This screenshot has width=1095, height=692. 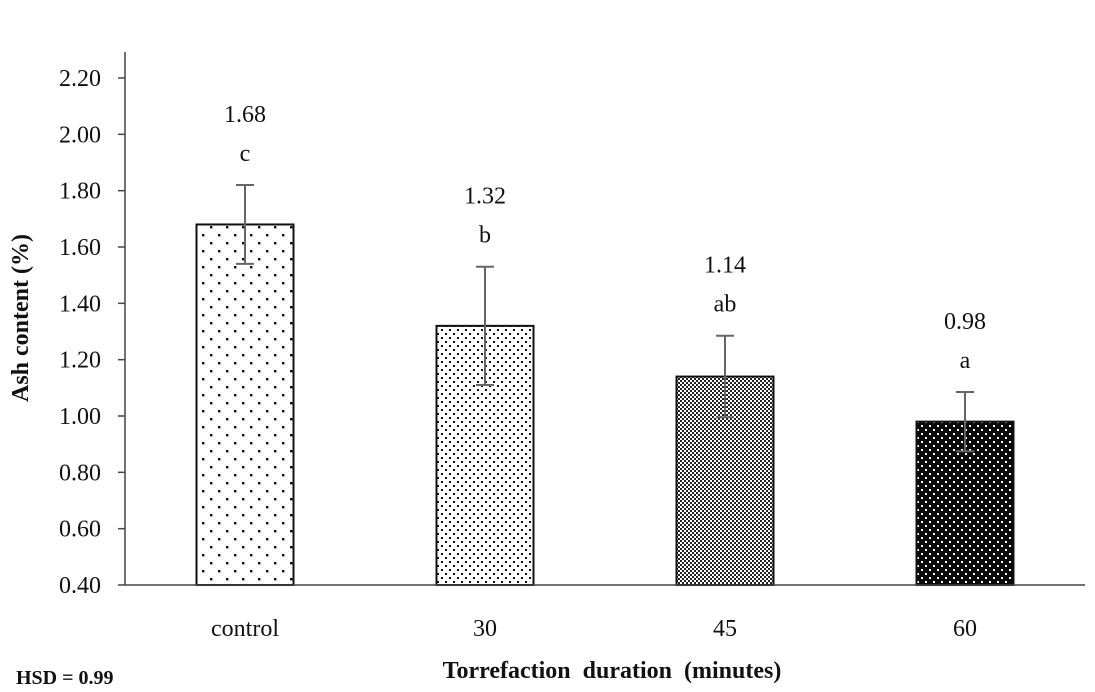 What do you see at coordinates (594, 629) in the screenshot?
I see `x-axis-ticks: control 30 45 60` at bounding box center [594, 629].